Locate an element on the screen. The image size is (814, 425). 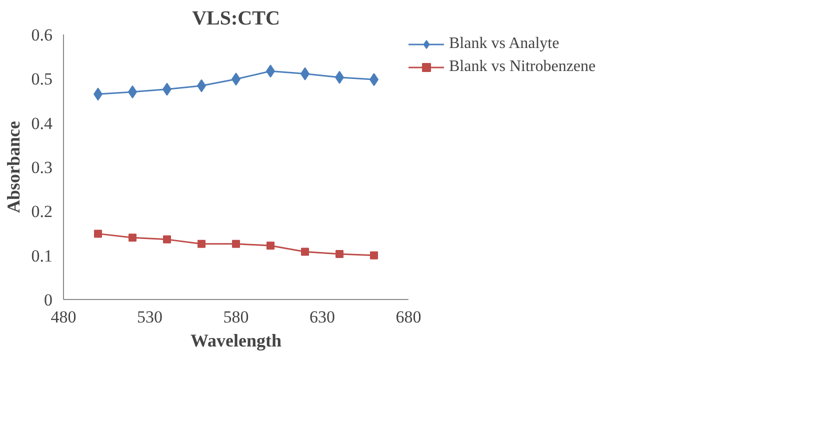
legend-label: Blank vs Analyte is located at coordinates (504, 44).